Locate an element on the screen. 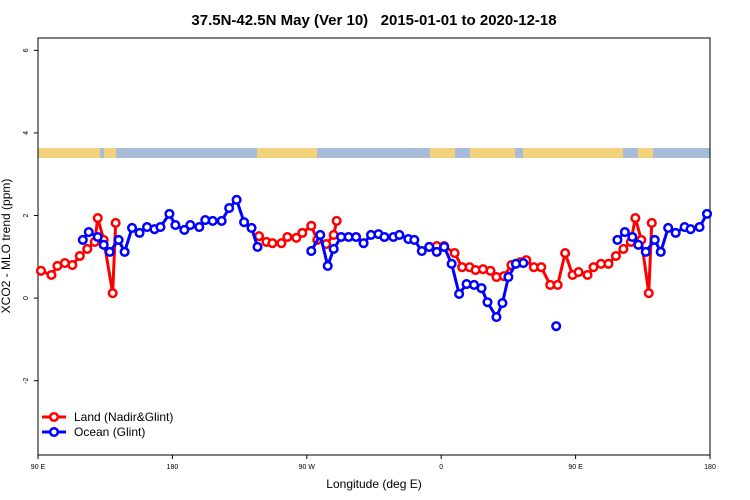  x-axis-label: Longitude (deg E) is located at coordinates (373, 484).